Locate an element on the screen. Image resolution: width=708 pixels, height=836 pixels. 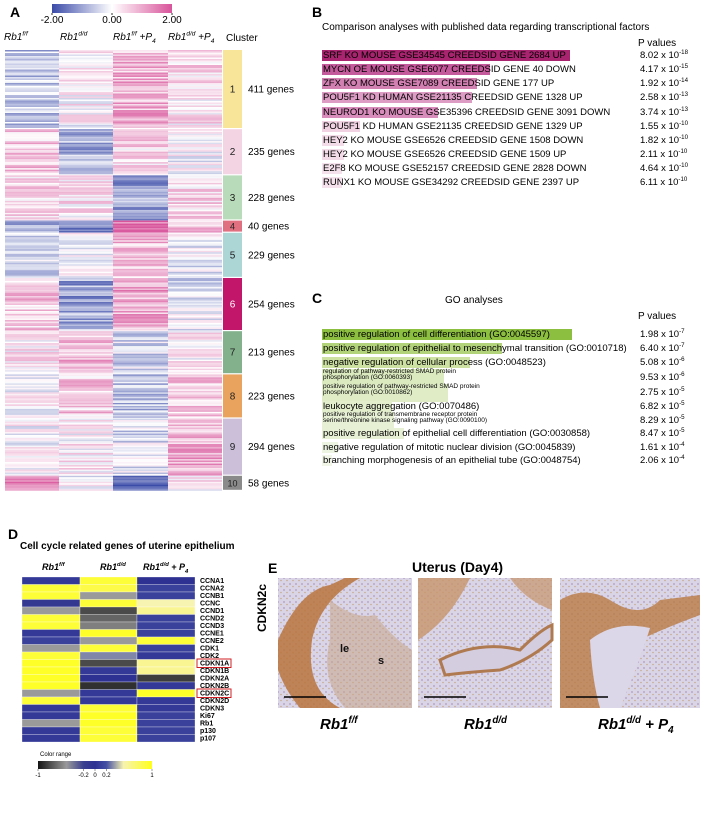
label-part: d/d is located at coordinates (121, 565).